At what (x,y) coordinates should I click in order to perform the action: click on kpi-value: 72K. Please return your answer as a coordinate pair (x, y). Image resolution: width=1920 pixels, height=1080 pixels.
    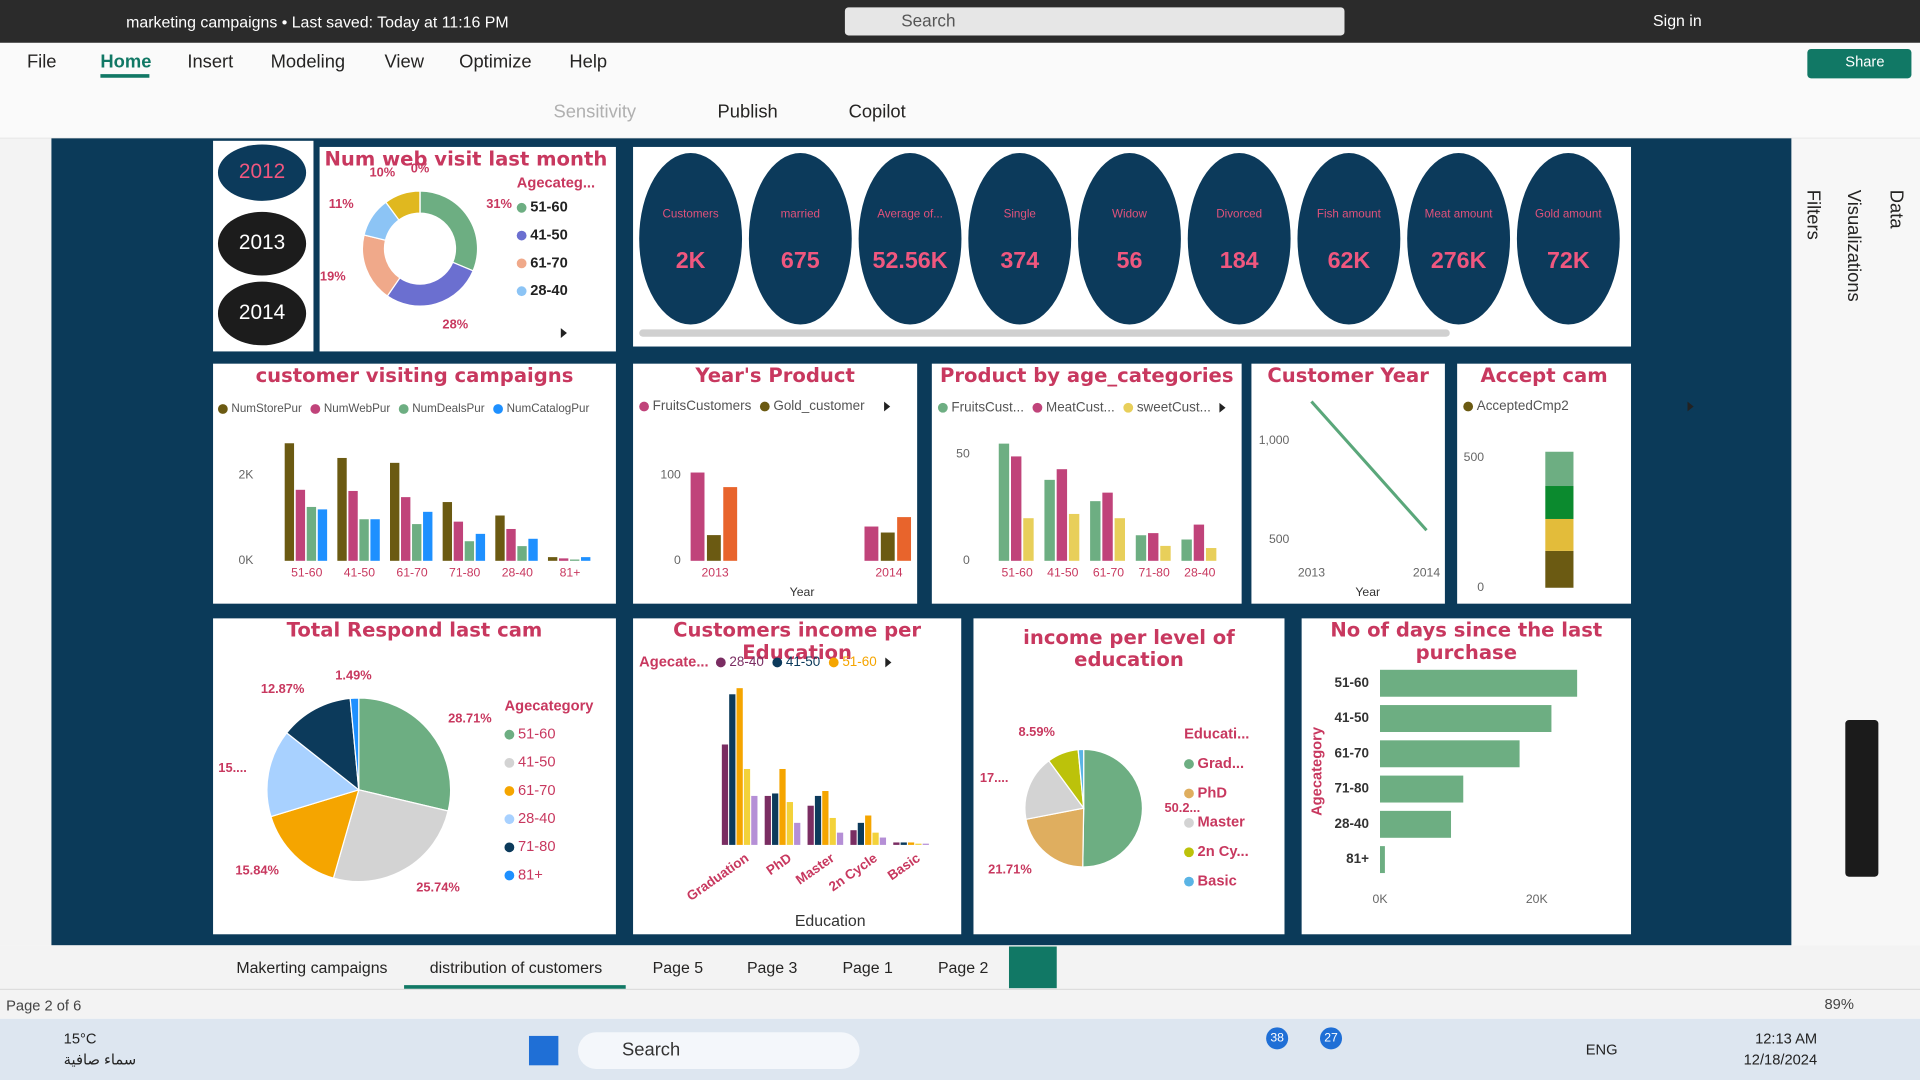
    Looking at the image, I should click on (1568, 260).